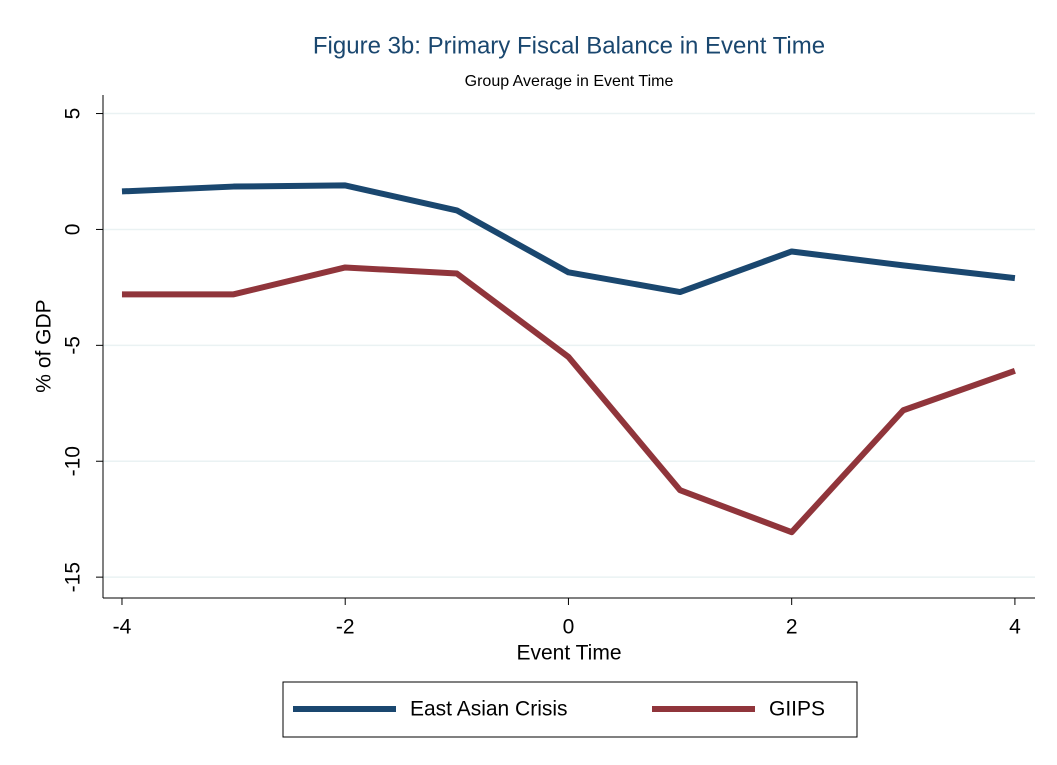  Describe the element at coordinates (73, 230) in the screenshot. I see `y-tick-label: 0` at that location.